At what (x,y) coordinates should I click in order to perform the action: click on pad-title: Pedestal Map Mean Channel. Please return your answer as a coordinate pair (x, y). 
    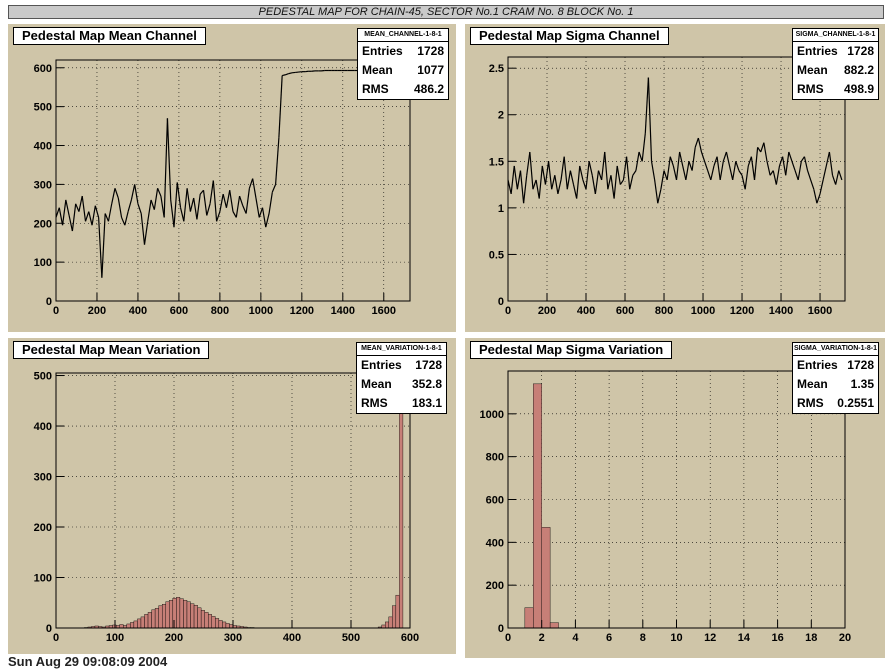
    Looking at the image, I should click on (109, 36).